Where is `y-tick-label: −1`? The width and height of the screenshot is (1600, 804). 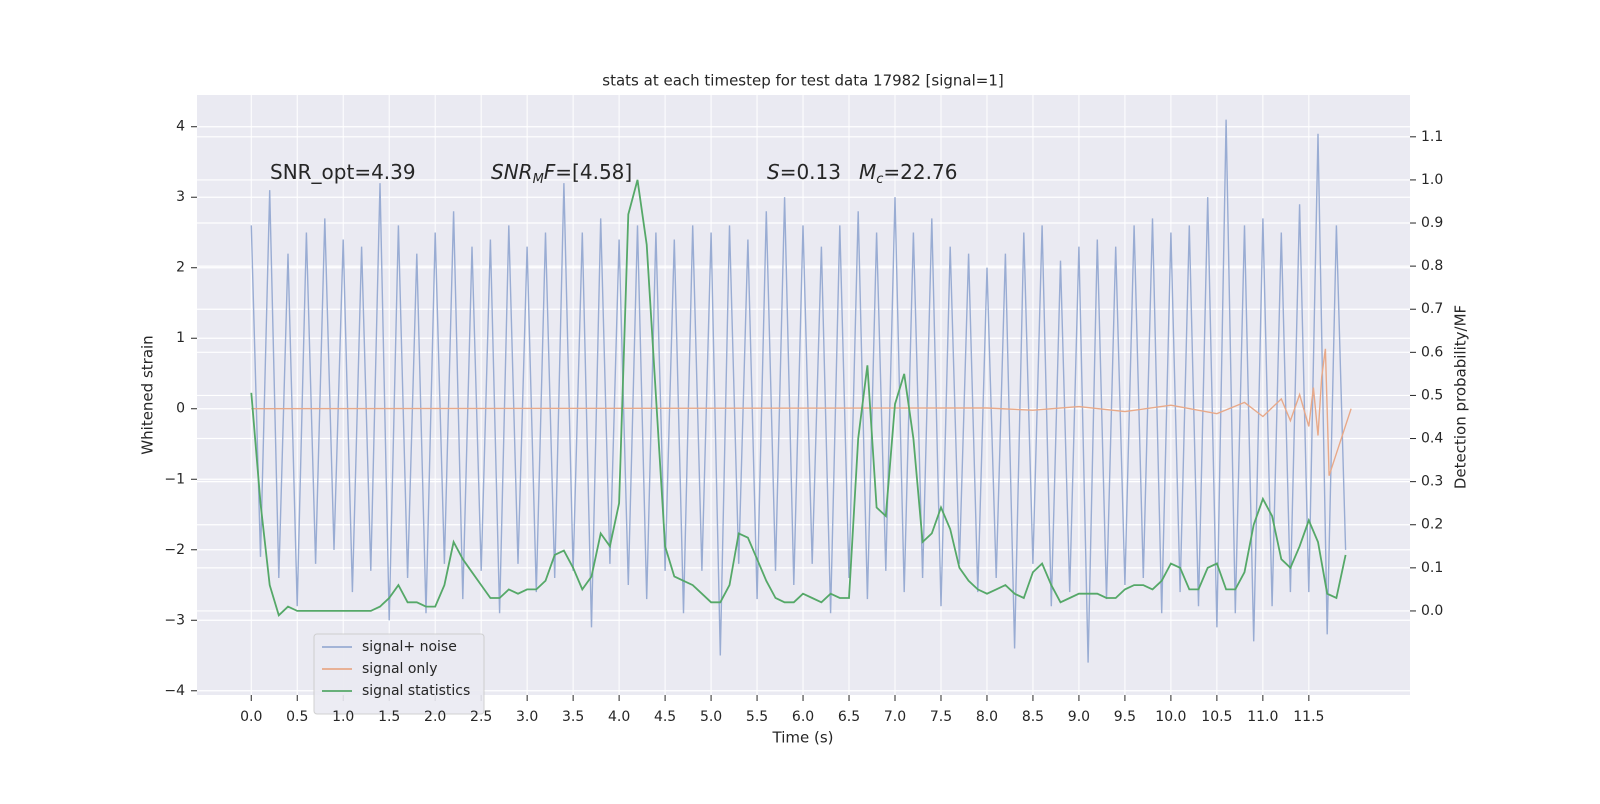
y-tick-label: −1 is located at coordinates (174, 479).